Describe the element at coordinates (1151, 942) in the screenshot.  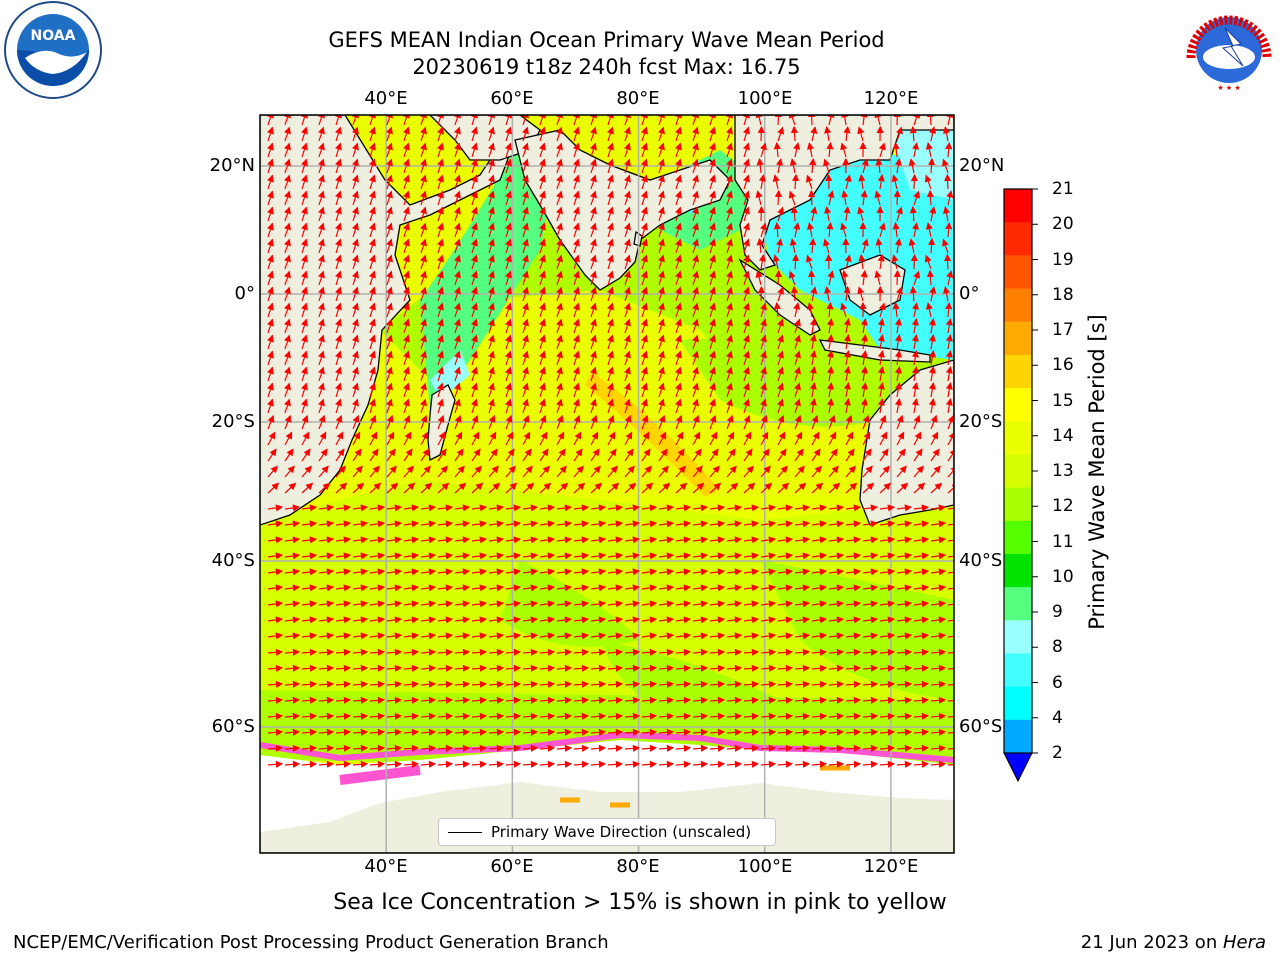
I see `date-text: 21 Jun 2023 on` at that location.